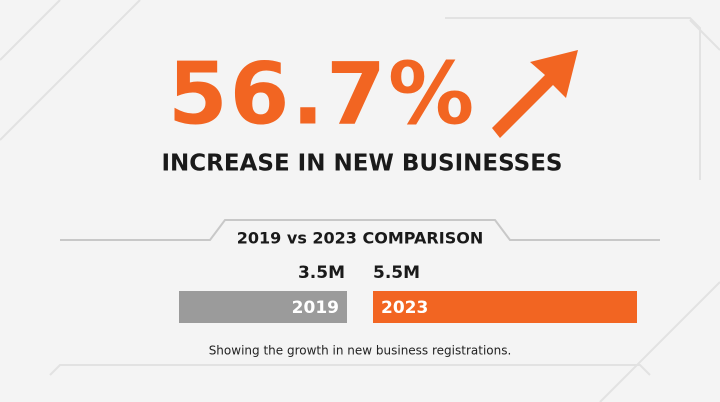 This screenshot has width=720, height=402. Describe the element at coordinates (322, 94) in the screenshot. I see `headline: 56.7%` at that location.